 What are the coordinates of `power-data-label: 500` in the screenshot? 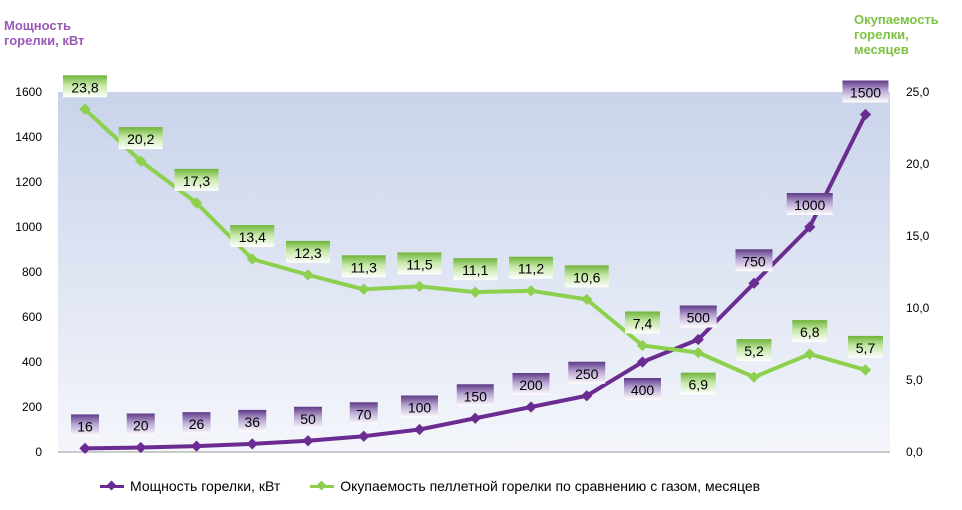 It's located at (699, 318).